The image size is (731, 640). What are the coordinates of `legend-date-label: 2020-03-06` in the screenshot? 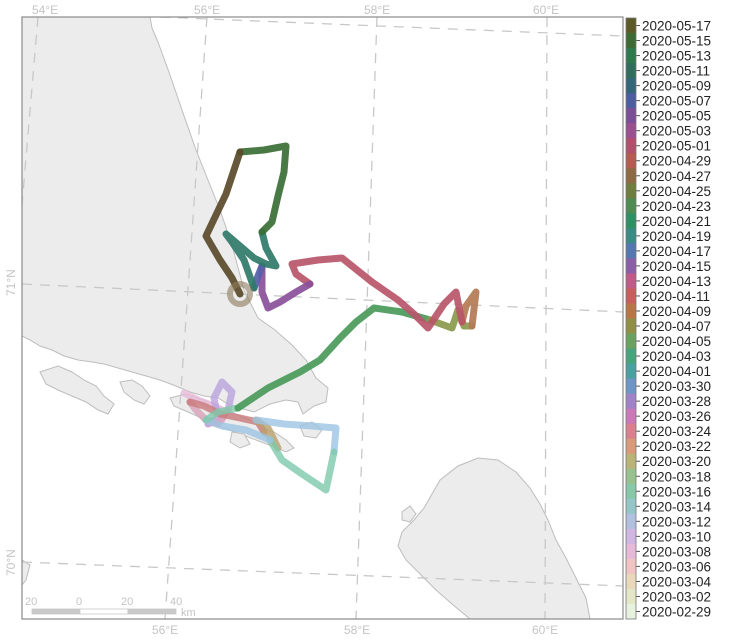 It's located at (676, 566).